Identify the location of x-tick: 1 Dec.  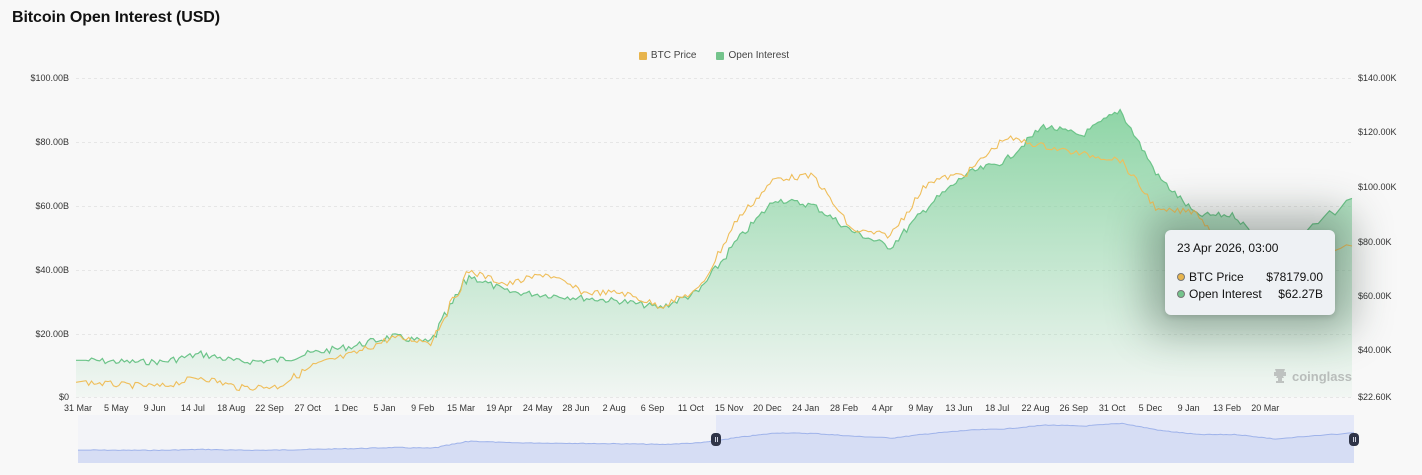
(346, 408).